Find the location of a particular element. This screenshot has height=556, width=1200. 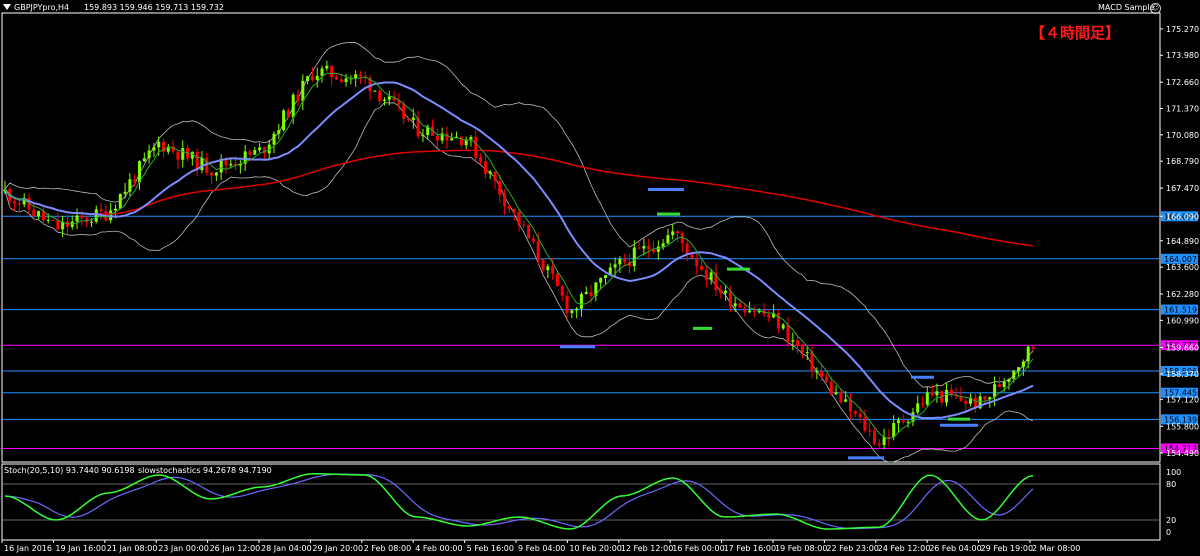

level-tag-text: 159.772 is located at coordinates (1180, 345).